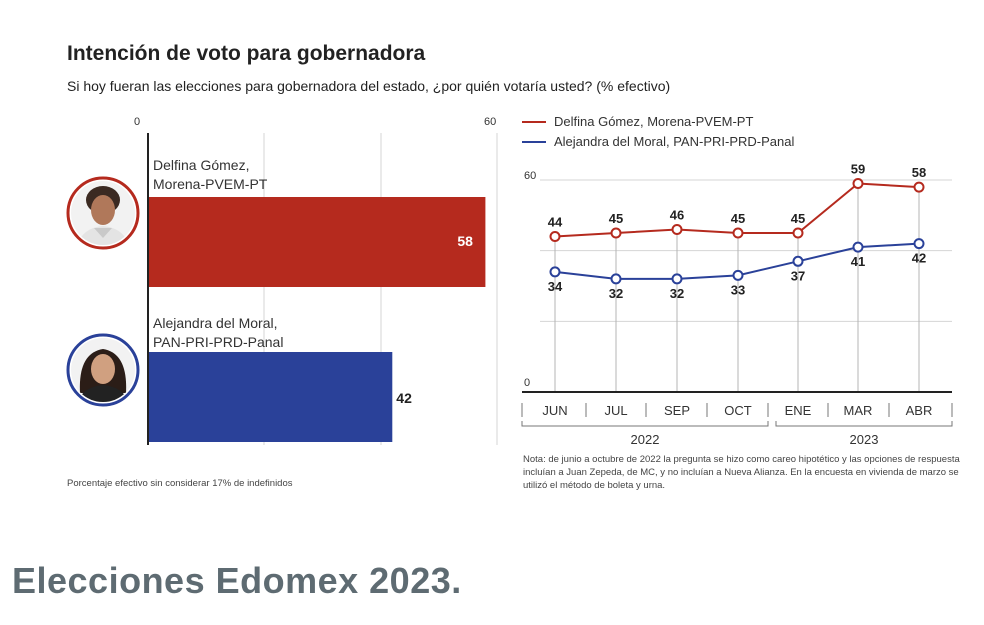  Describe the element at coordinates (864, 439) in the screenshot. I see `year-label-2023: 2023` at that location.